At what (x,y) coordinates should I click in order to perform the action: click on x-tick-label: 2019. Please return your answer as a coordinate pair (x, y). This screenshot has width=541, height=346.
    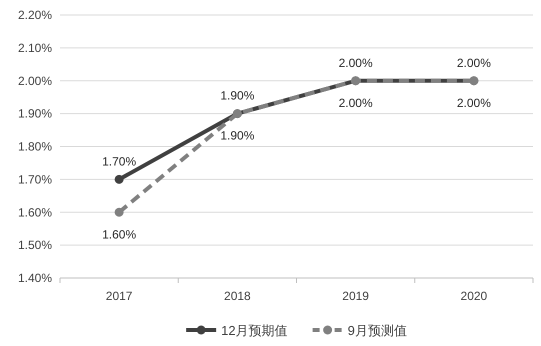
    Looking at the image, I should click on (356, 296).